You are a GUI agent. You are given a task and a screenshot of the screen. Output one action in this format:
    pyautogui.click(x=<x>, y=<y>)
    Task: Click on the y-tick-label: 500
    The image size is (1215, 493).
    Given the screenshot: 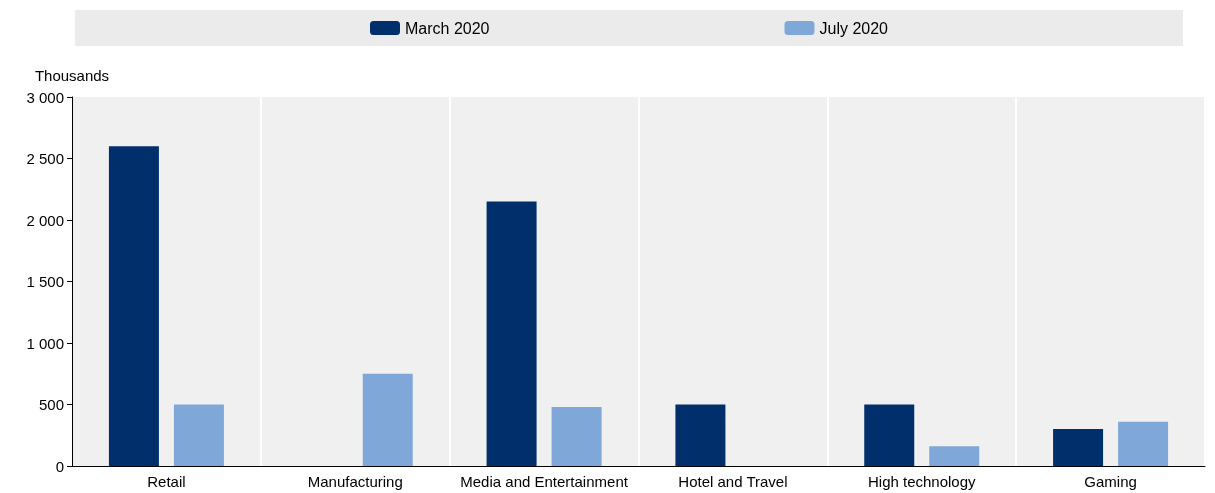 What is the action you would take?
    pyautogui.click(x=51, y=404)
    